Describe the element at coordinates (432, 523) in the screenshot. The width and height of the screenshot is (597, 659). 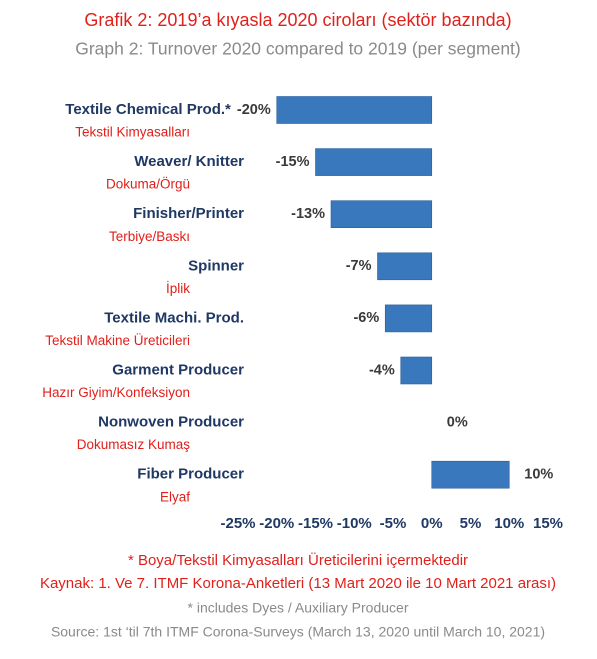
I see `x-tick-label: 0%` at that location.